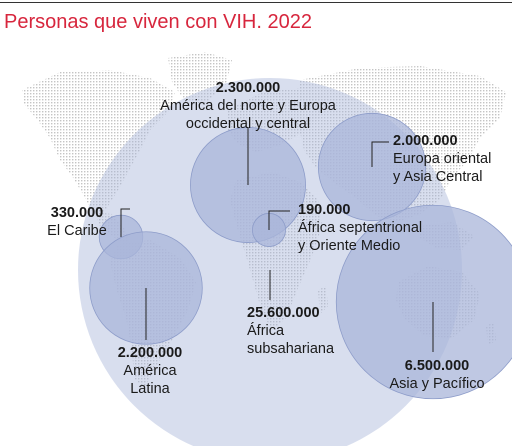 The image size is (512, 446). I want to click on region-name: América, so click(150, 371).